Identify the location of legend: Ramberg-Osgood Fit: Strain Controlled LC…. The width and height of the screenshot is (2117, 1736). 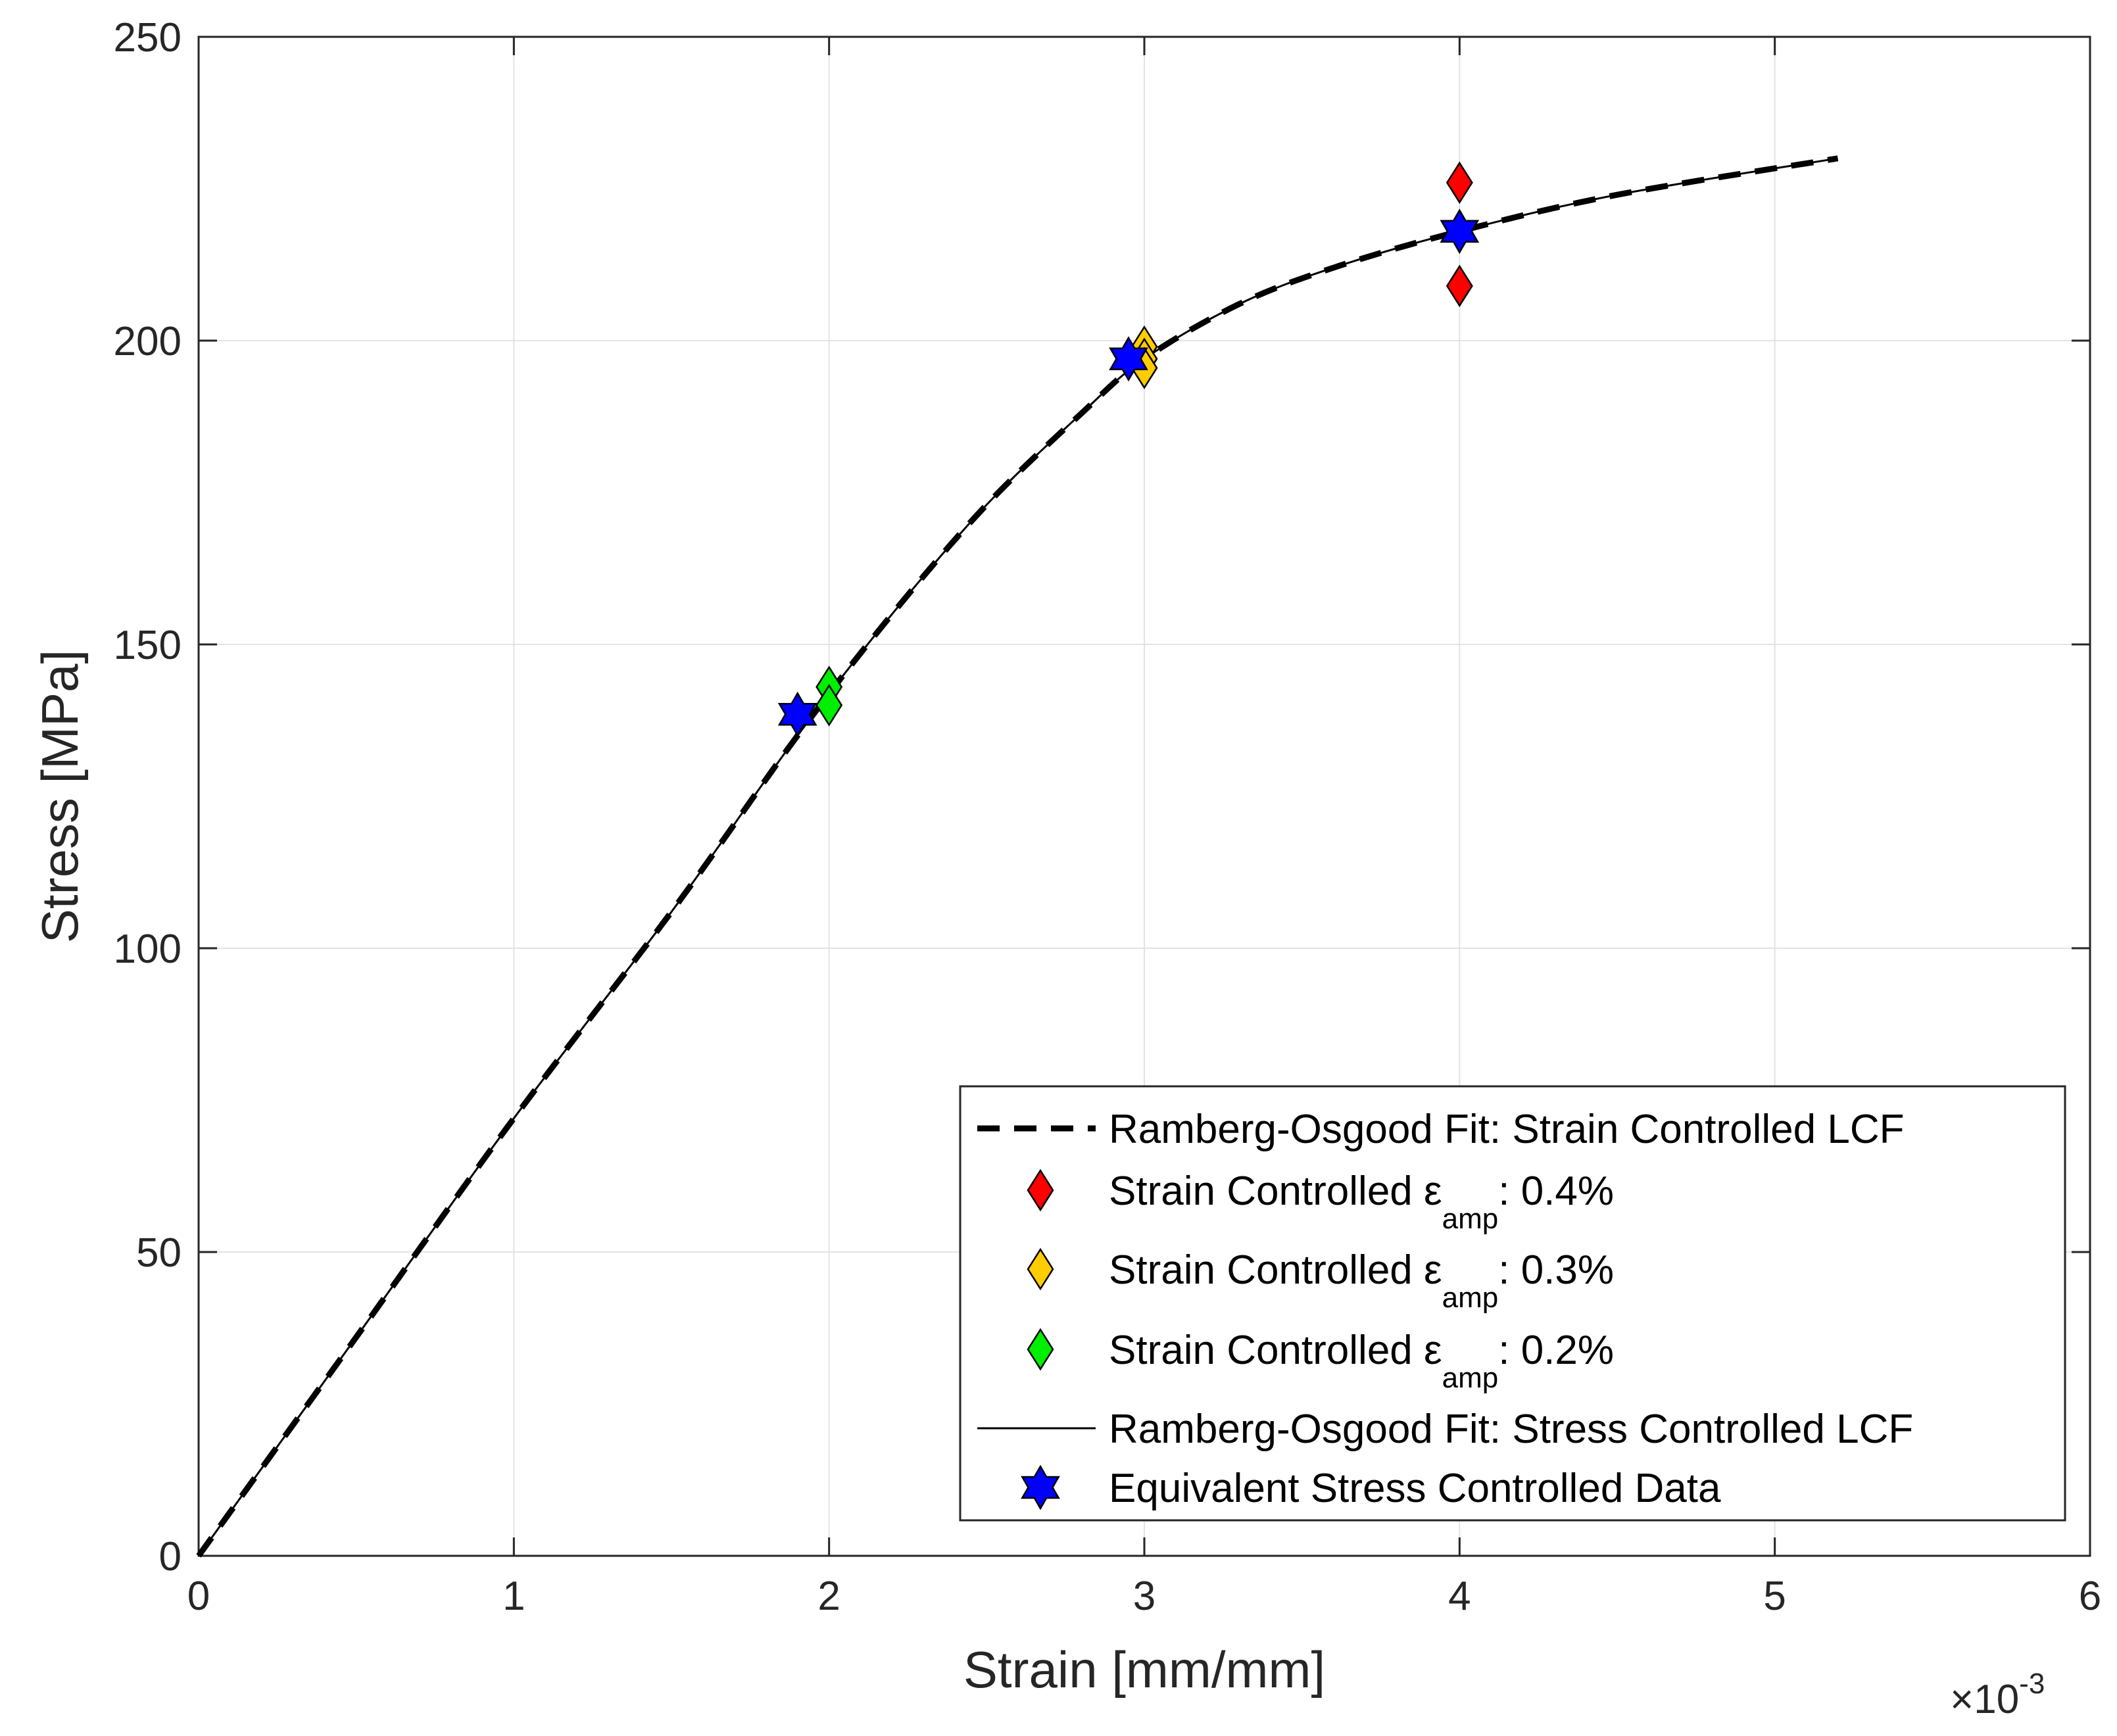
(1513, 1304).